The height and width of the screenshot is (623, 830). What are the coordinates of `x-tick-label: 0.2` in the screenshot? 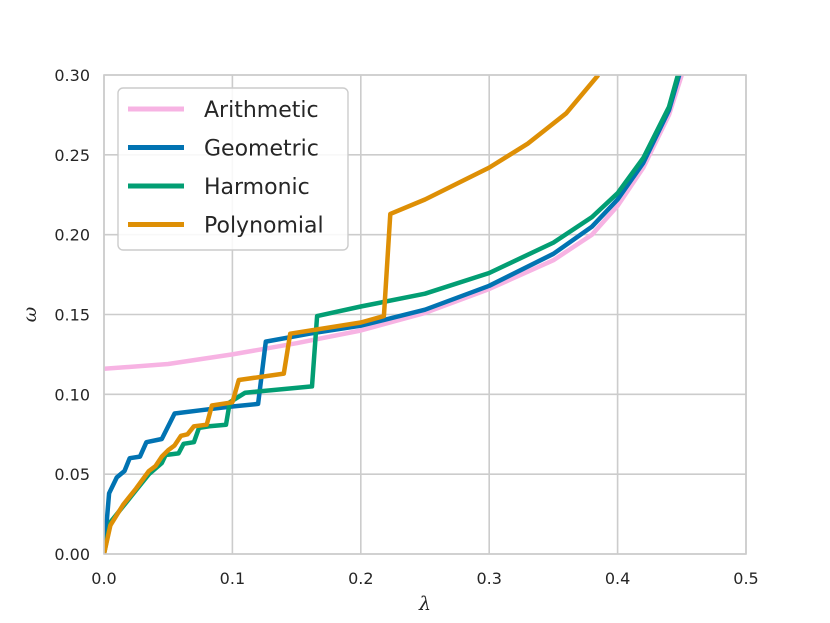 It's located at (360, 578).